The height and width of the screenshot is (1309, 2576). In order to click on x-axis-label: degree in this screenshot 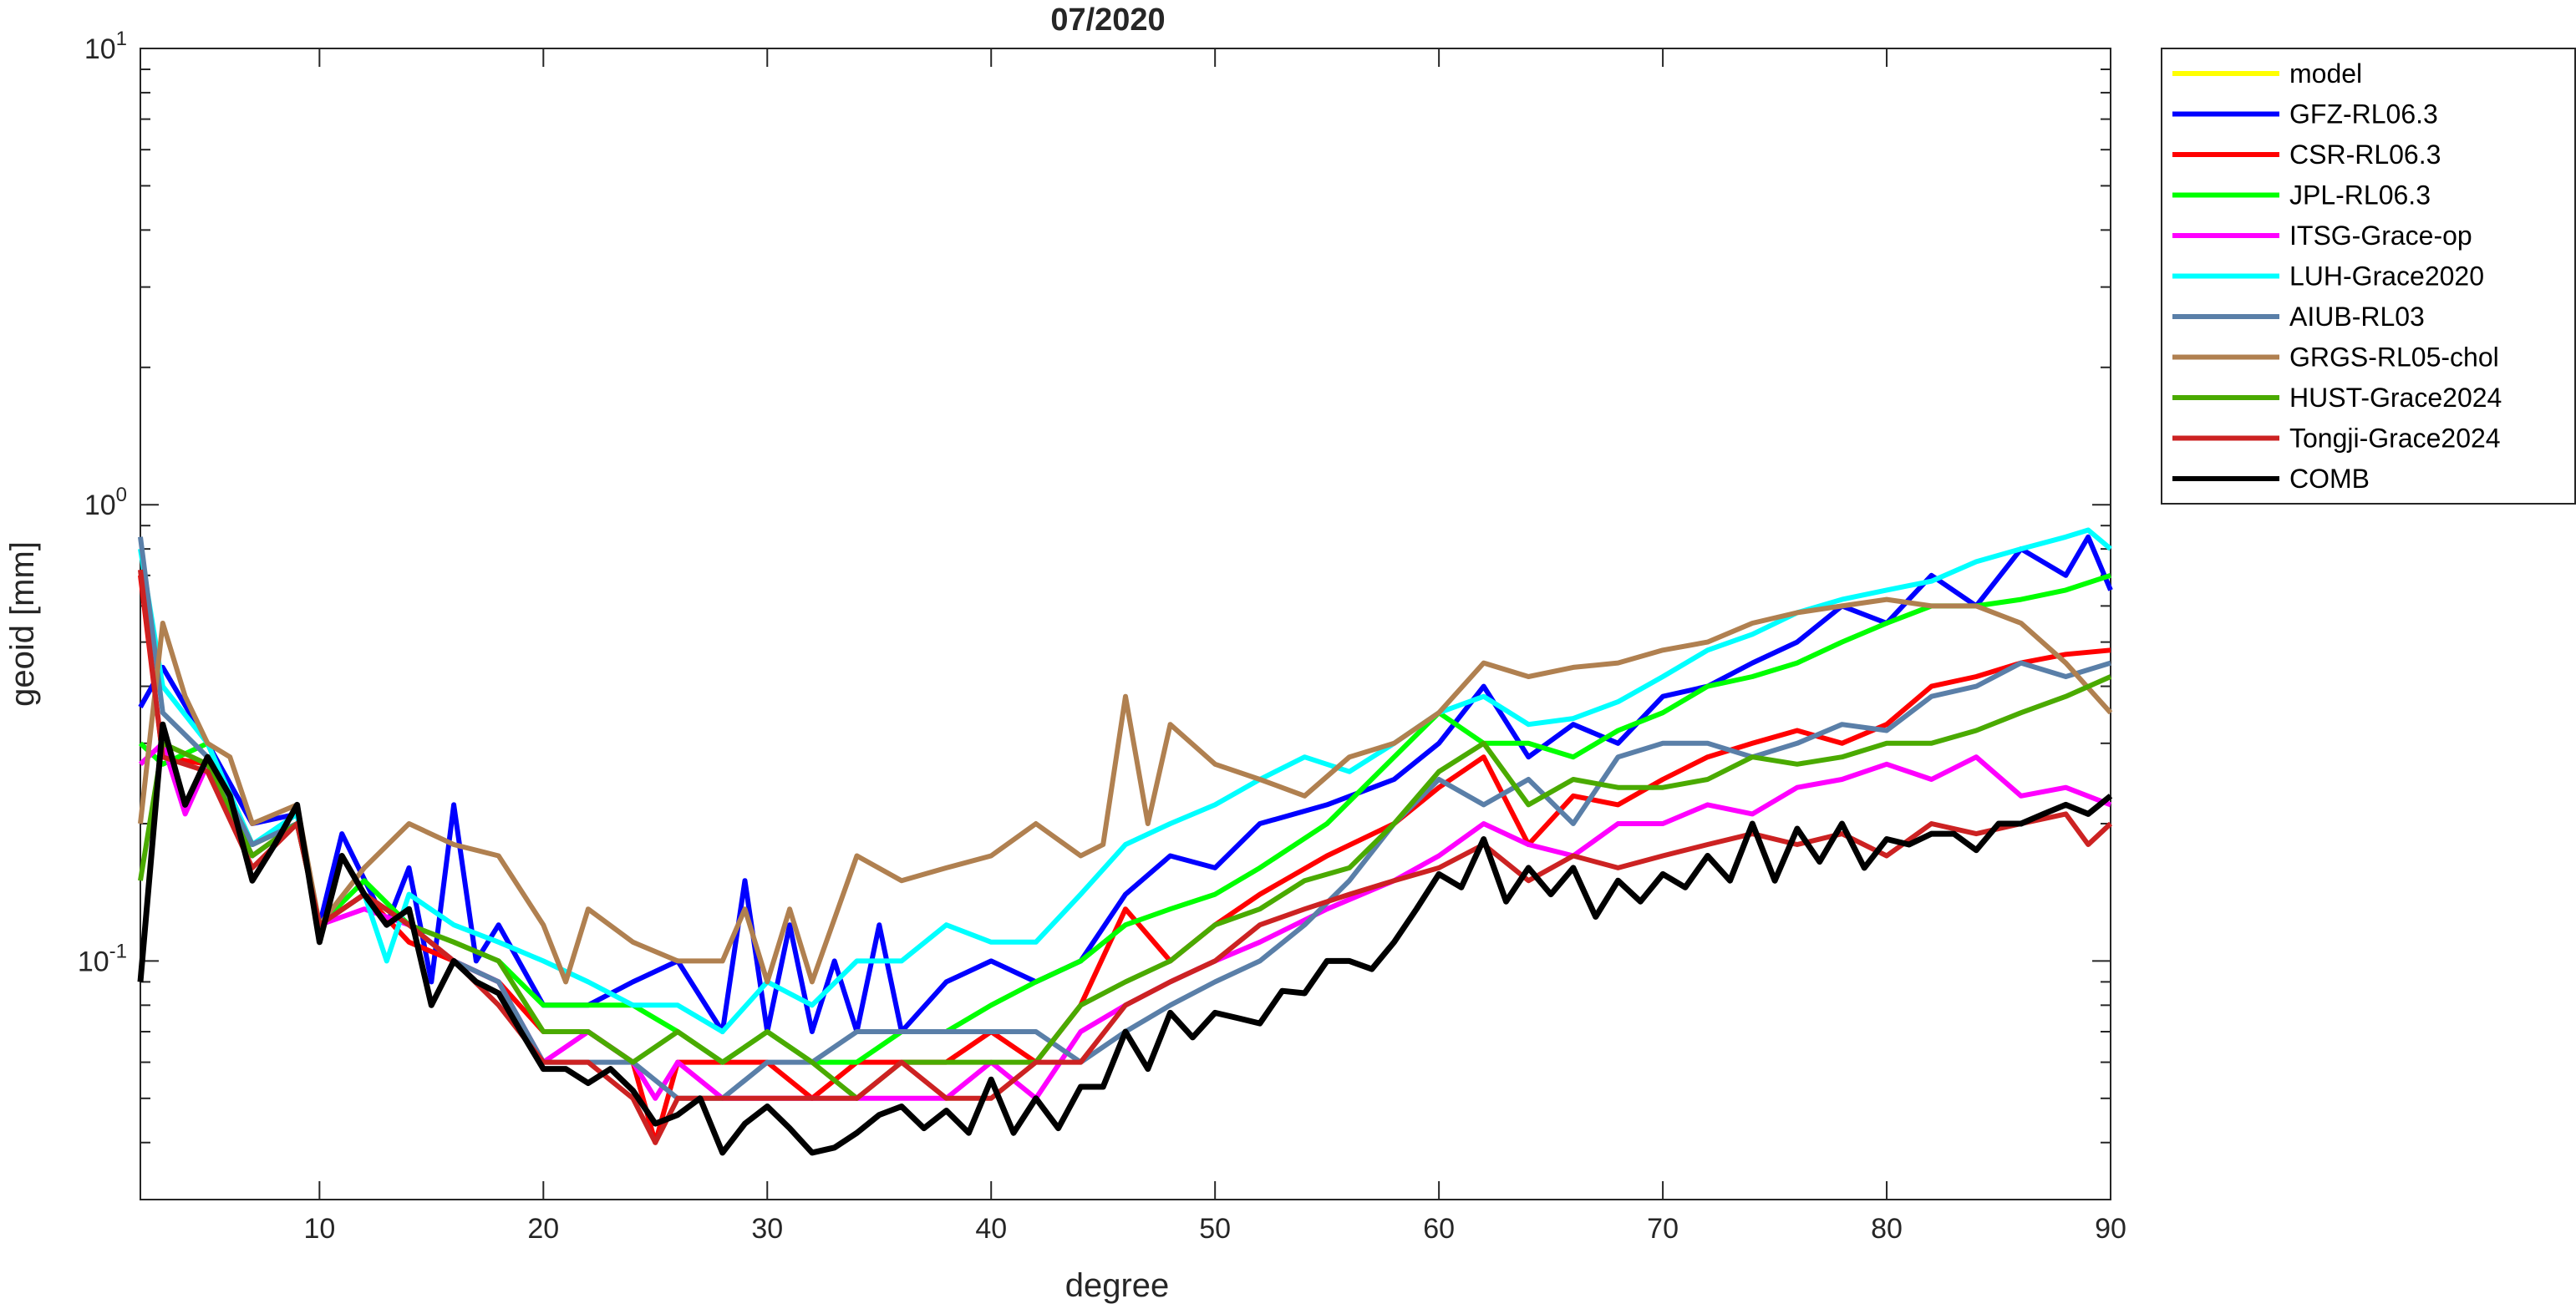, I will do `click(1117, 1285)`.